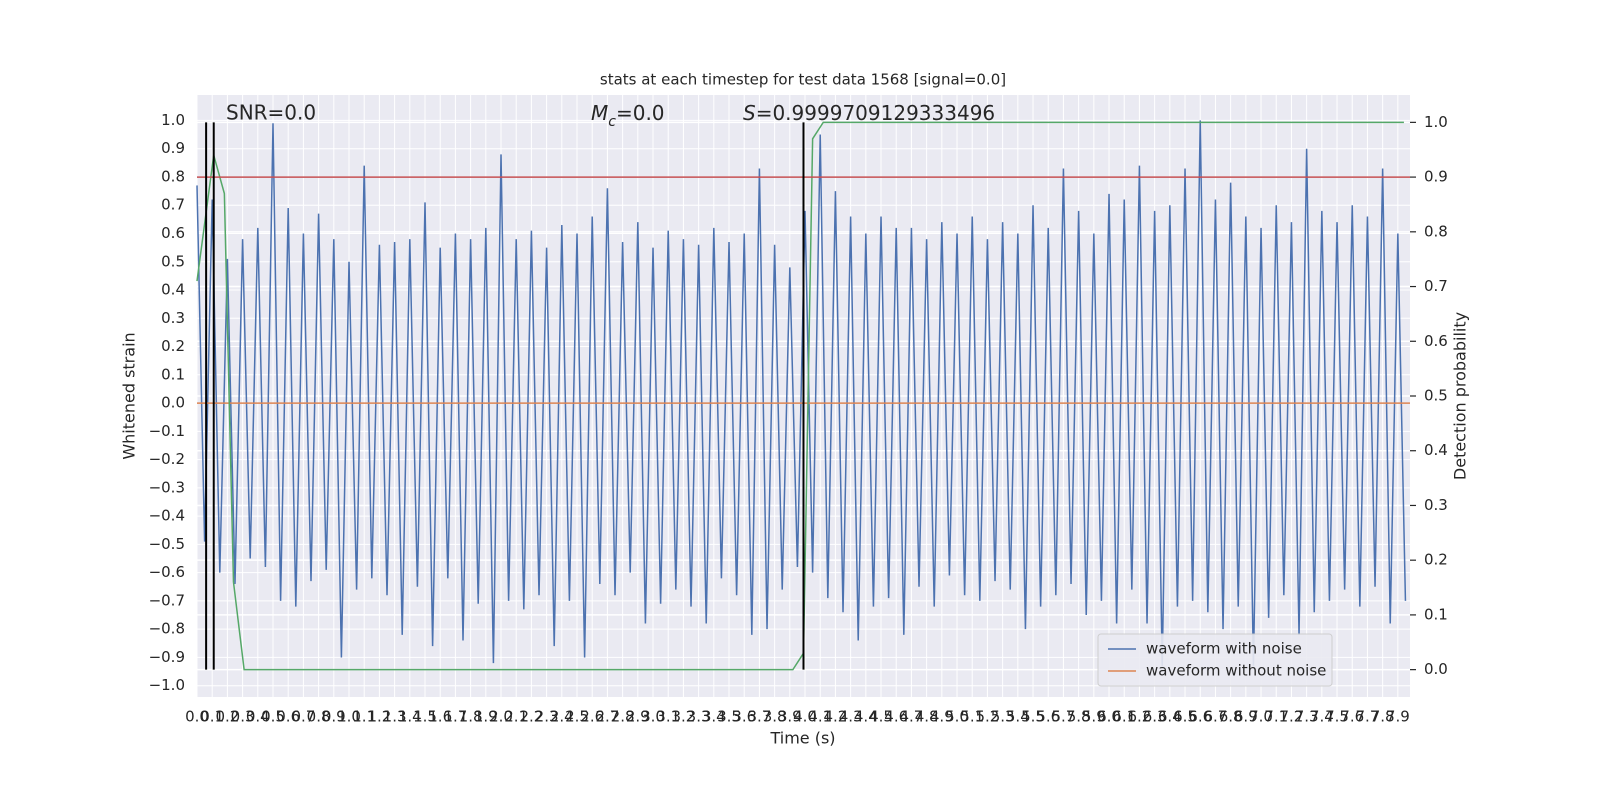 The image size is (1600, 800). I want to click on x-tick-label: 1.1, so click(364, 717).